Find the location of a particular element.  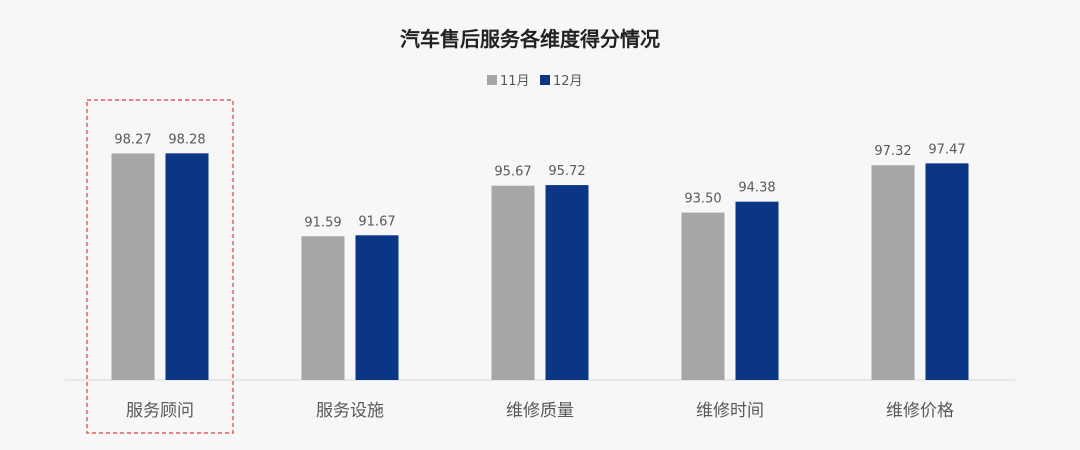

category-label: 维修质量 is located at coordinates (540, 411).